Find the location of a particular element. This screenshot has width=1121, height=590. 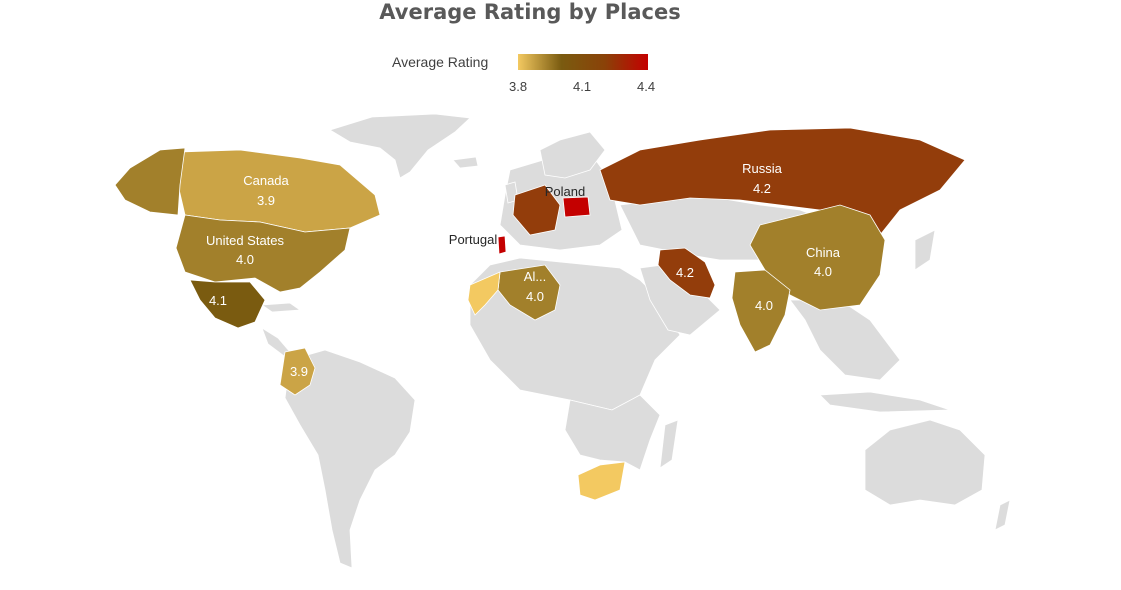

legend-title: Average Rating is located at coordinates (440, 62).